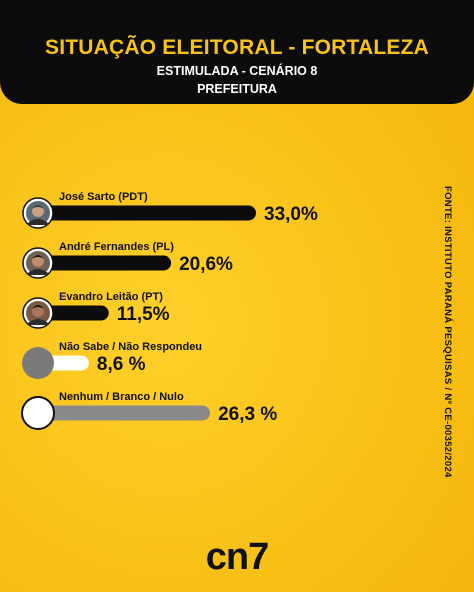 This screenshot has height=592, width=474. I want to click on category-label-4: Nenhum / Branco / Nulo, so click(121, 397).